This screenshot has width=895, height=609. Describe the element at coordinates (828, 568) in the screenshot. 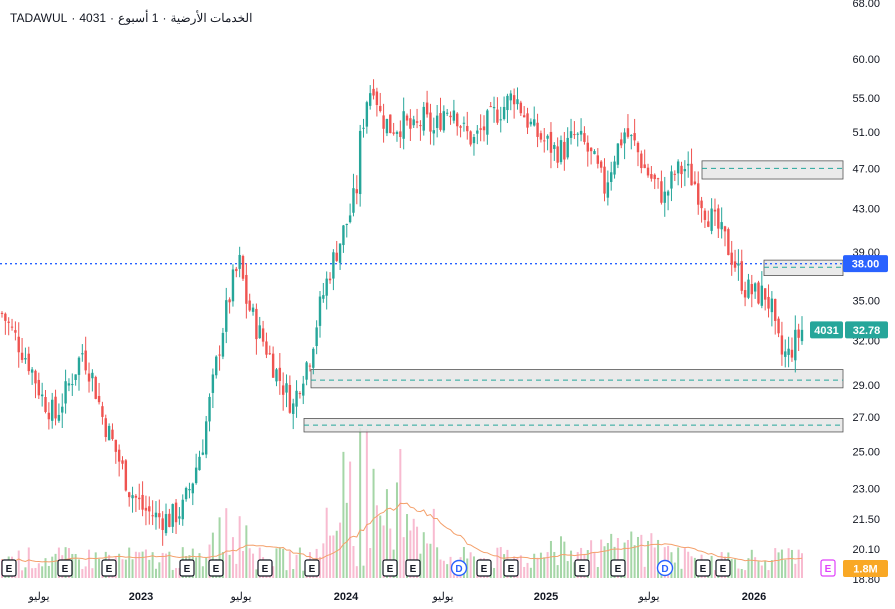

I see `earnings-calendar-icon: E` at that location.